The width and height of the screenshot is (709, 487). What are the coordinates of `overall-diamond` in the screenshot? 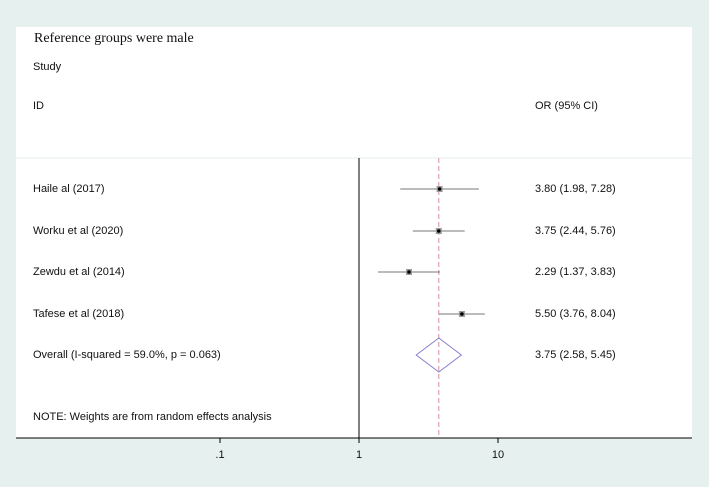 It's located at (439, 355).